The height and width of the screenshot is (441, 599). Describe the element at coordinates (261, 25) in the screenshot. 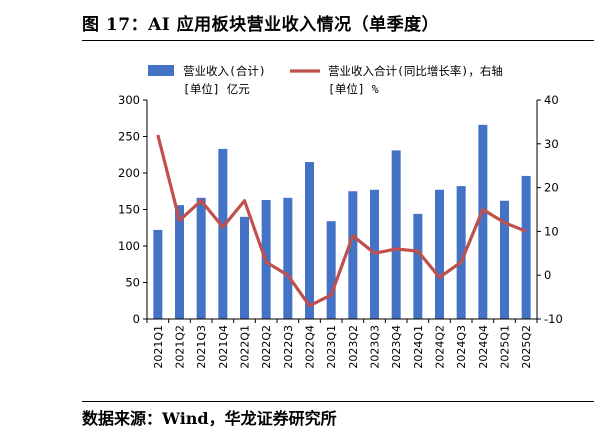

I see `figure-title: 图 17：AI 应用板块营业收入情况（单季度）` at that location.